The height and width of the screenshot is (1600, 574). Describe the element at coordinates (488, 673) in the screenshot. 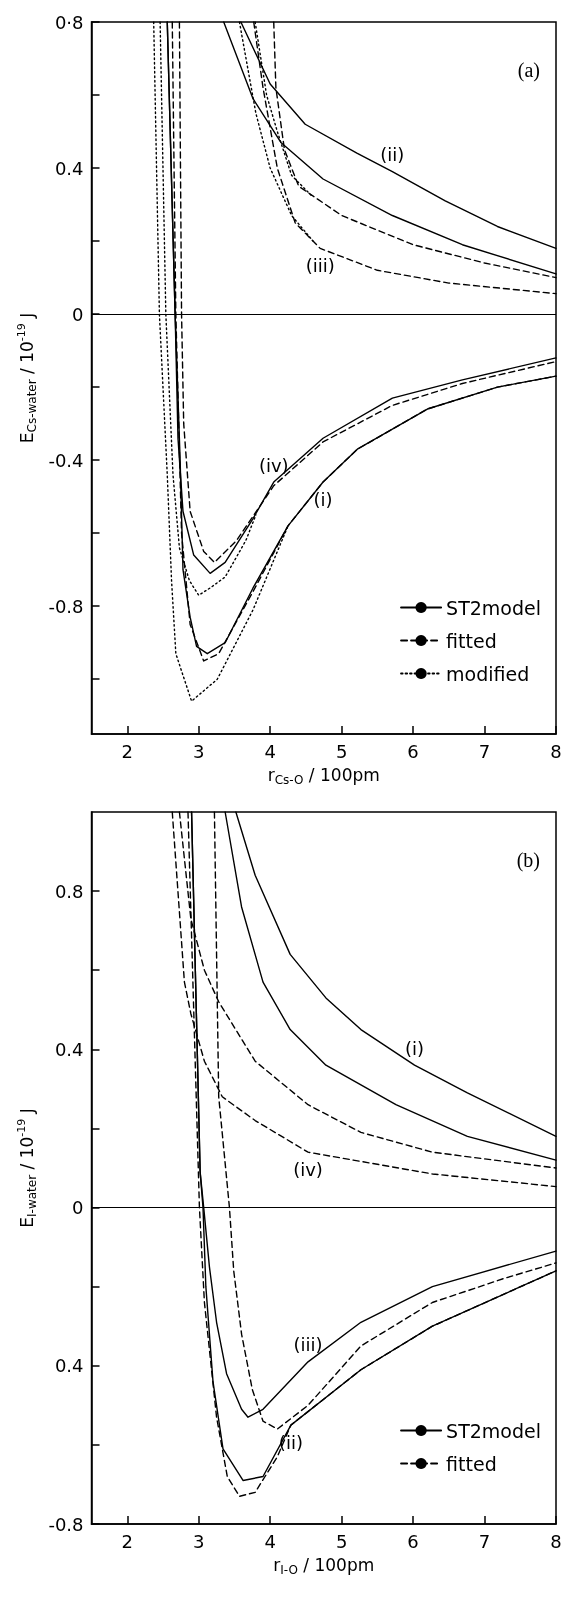

I see `legend-label: modified` at that location.